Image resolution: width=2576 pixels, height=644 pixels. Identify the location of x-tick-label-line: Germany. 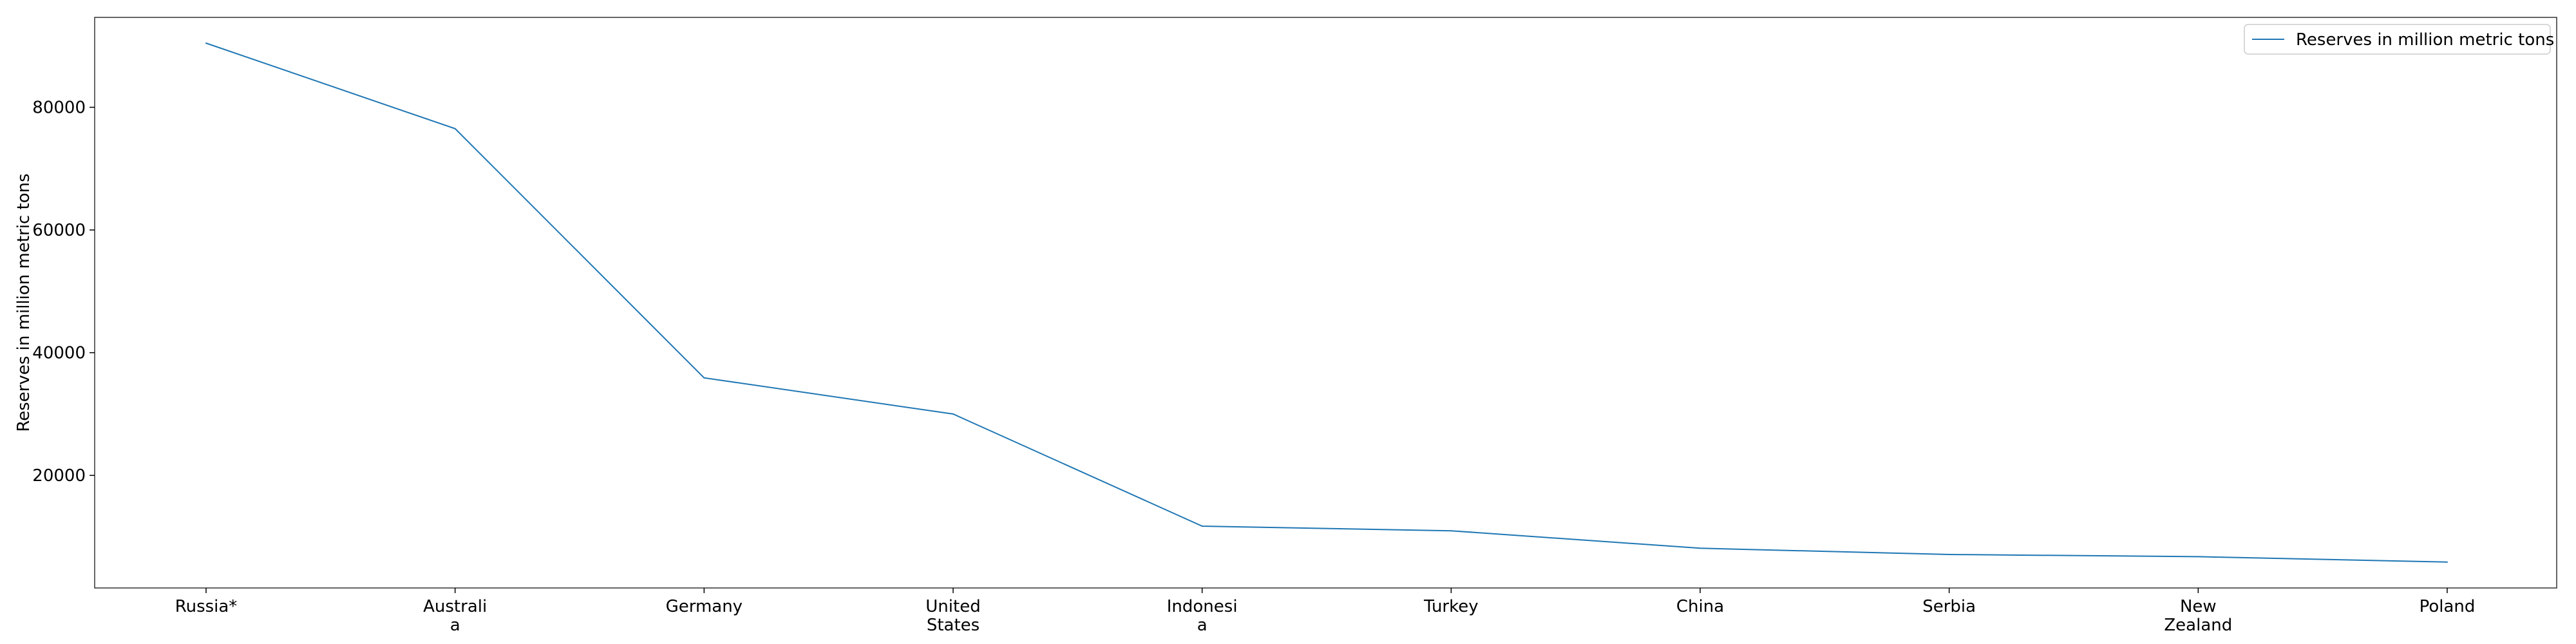
(705, 606).